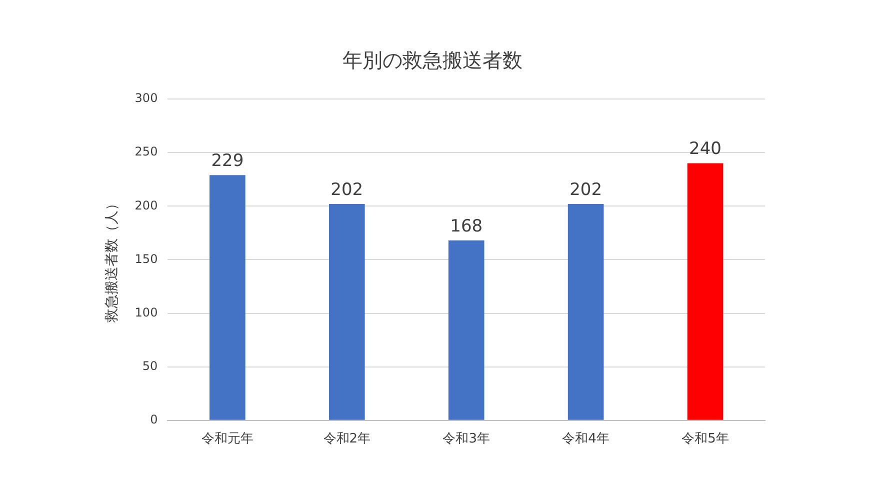 The width and height of the screenshot is (870, 490). What do you see at coordinates (227, 439) in the screenshot?
I see `x-tick-label: 令和元年` at bounding box center [227, 439].